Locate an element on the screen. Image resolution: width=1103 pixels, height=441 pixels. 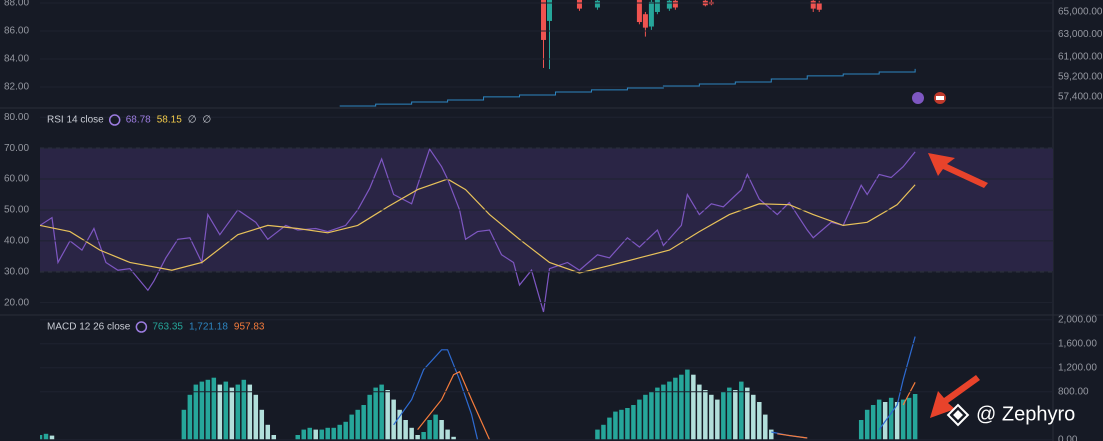
y-tick-label: 50.00 is located at coordinates (16, 210).